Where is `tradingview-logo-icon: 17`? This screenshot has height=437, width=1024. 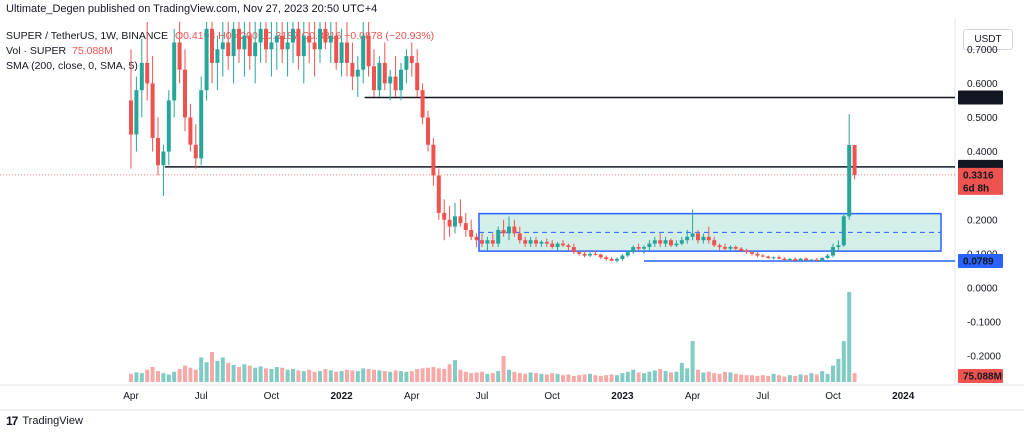 tradingview-logo-icon: 17 is located at coordinates (12, 421).